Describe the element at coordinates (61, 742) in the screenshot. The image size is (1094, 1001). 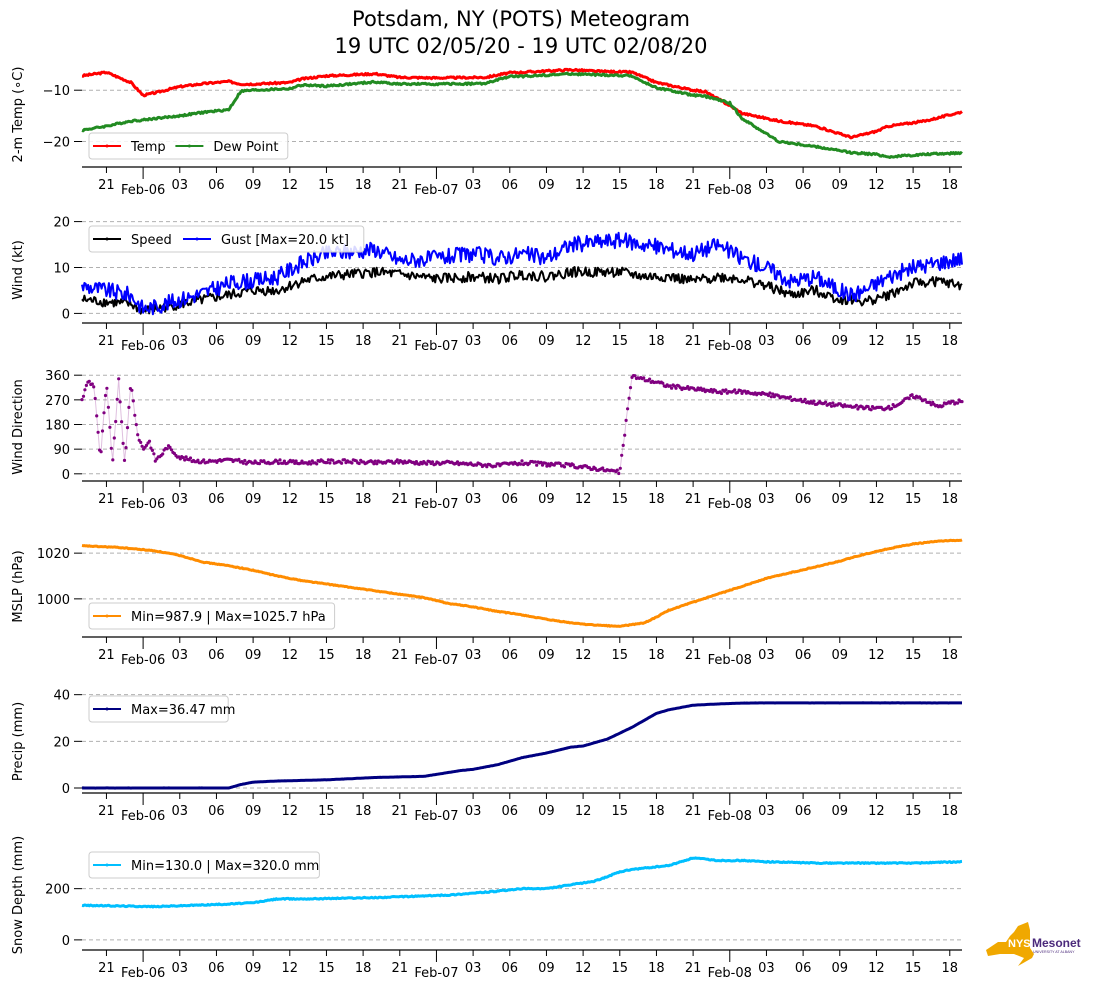
I see `y-tick-label: 20` at that location.